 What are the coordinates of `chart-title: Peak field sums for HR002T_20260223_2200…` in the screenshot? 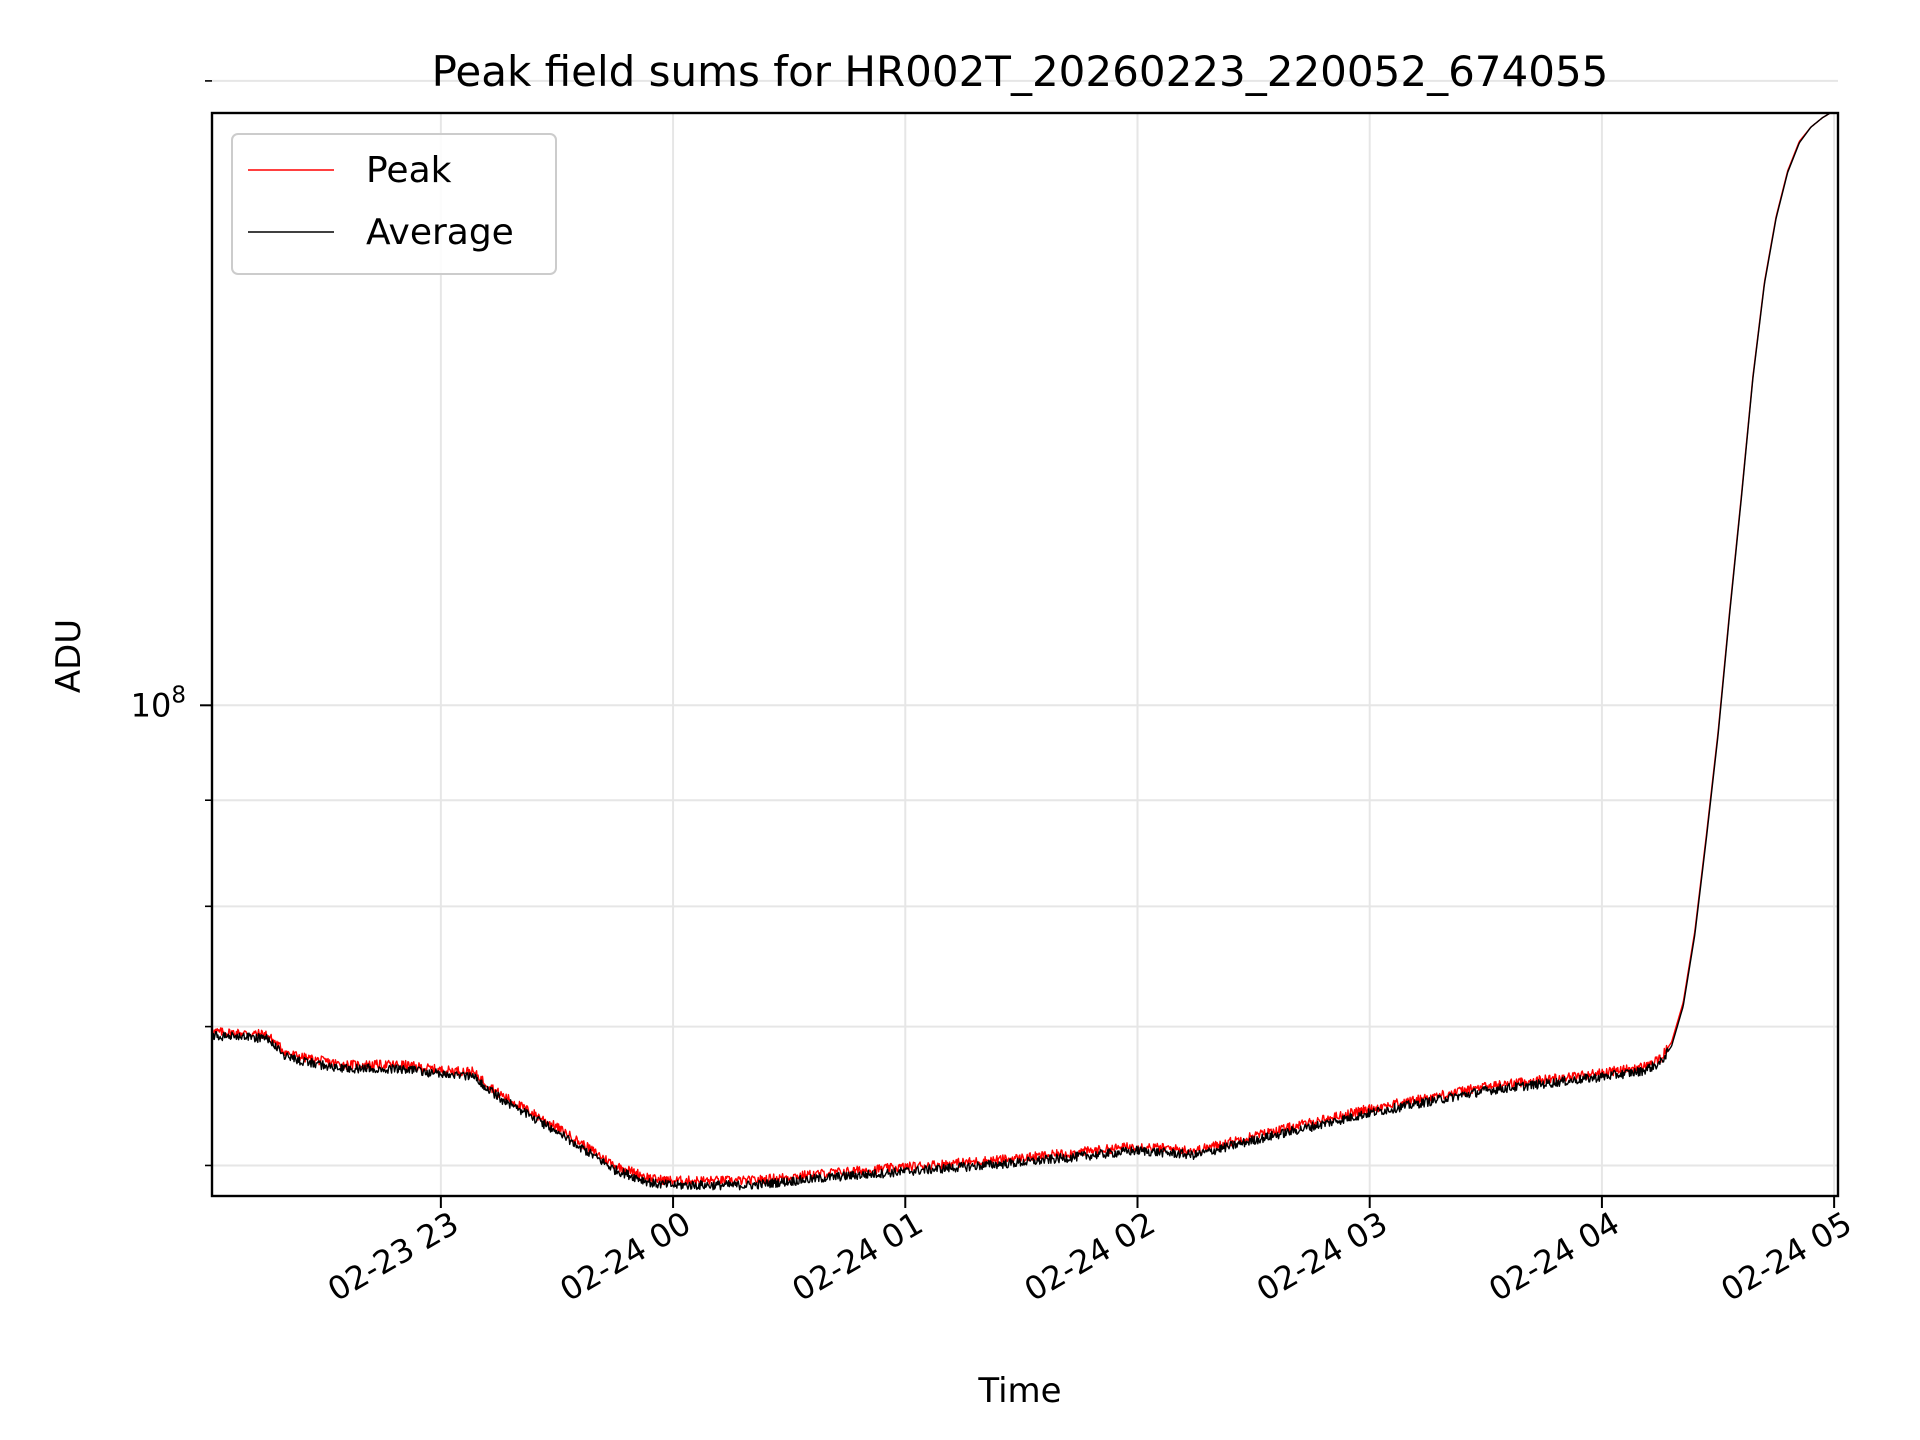 It's located at (1020, 71).